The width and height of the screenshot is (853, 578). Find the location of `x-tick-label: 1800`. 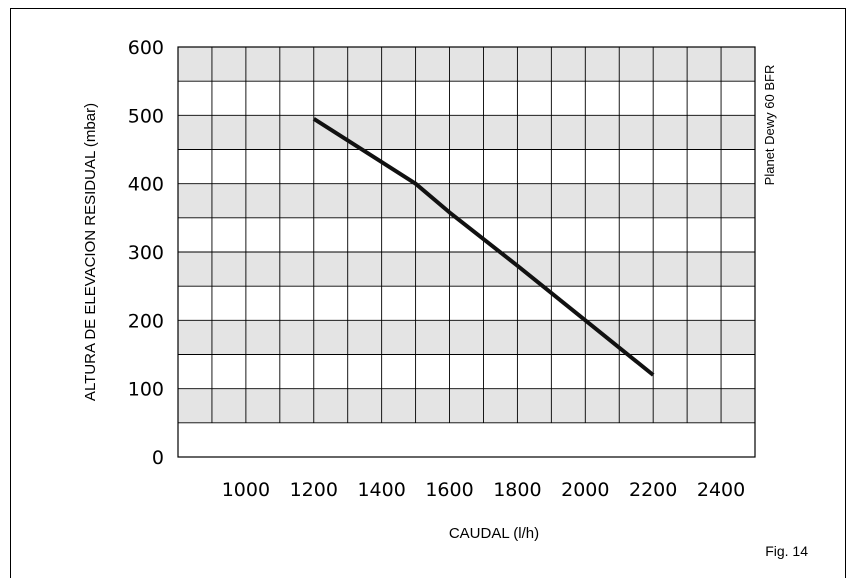

x-tick-label: 1800 is located at coordinates (517, 490).